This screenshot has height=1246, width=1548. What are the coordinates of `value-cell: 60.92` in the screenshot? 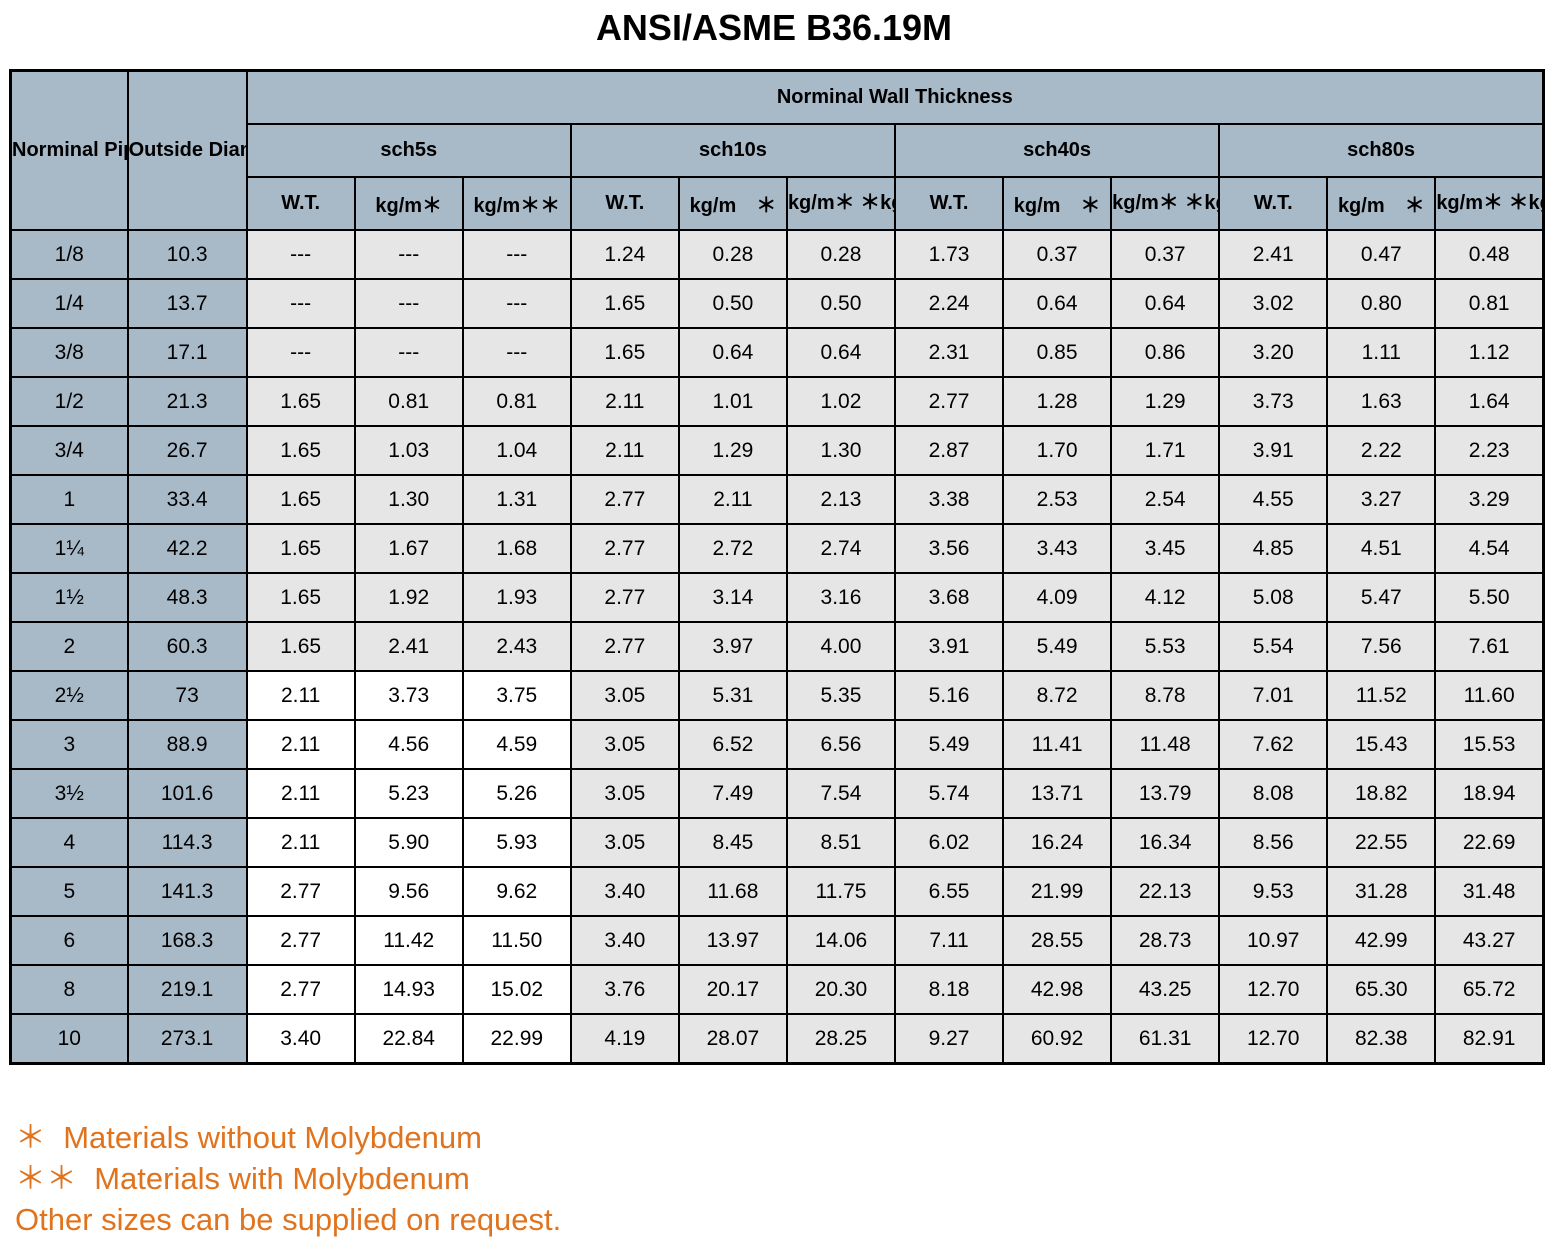 It's located at (1057, 1039).